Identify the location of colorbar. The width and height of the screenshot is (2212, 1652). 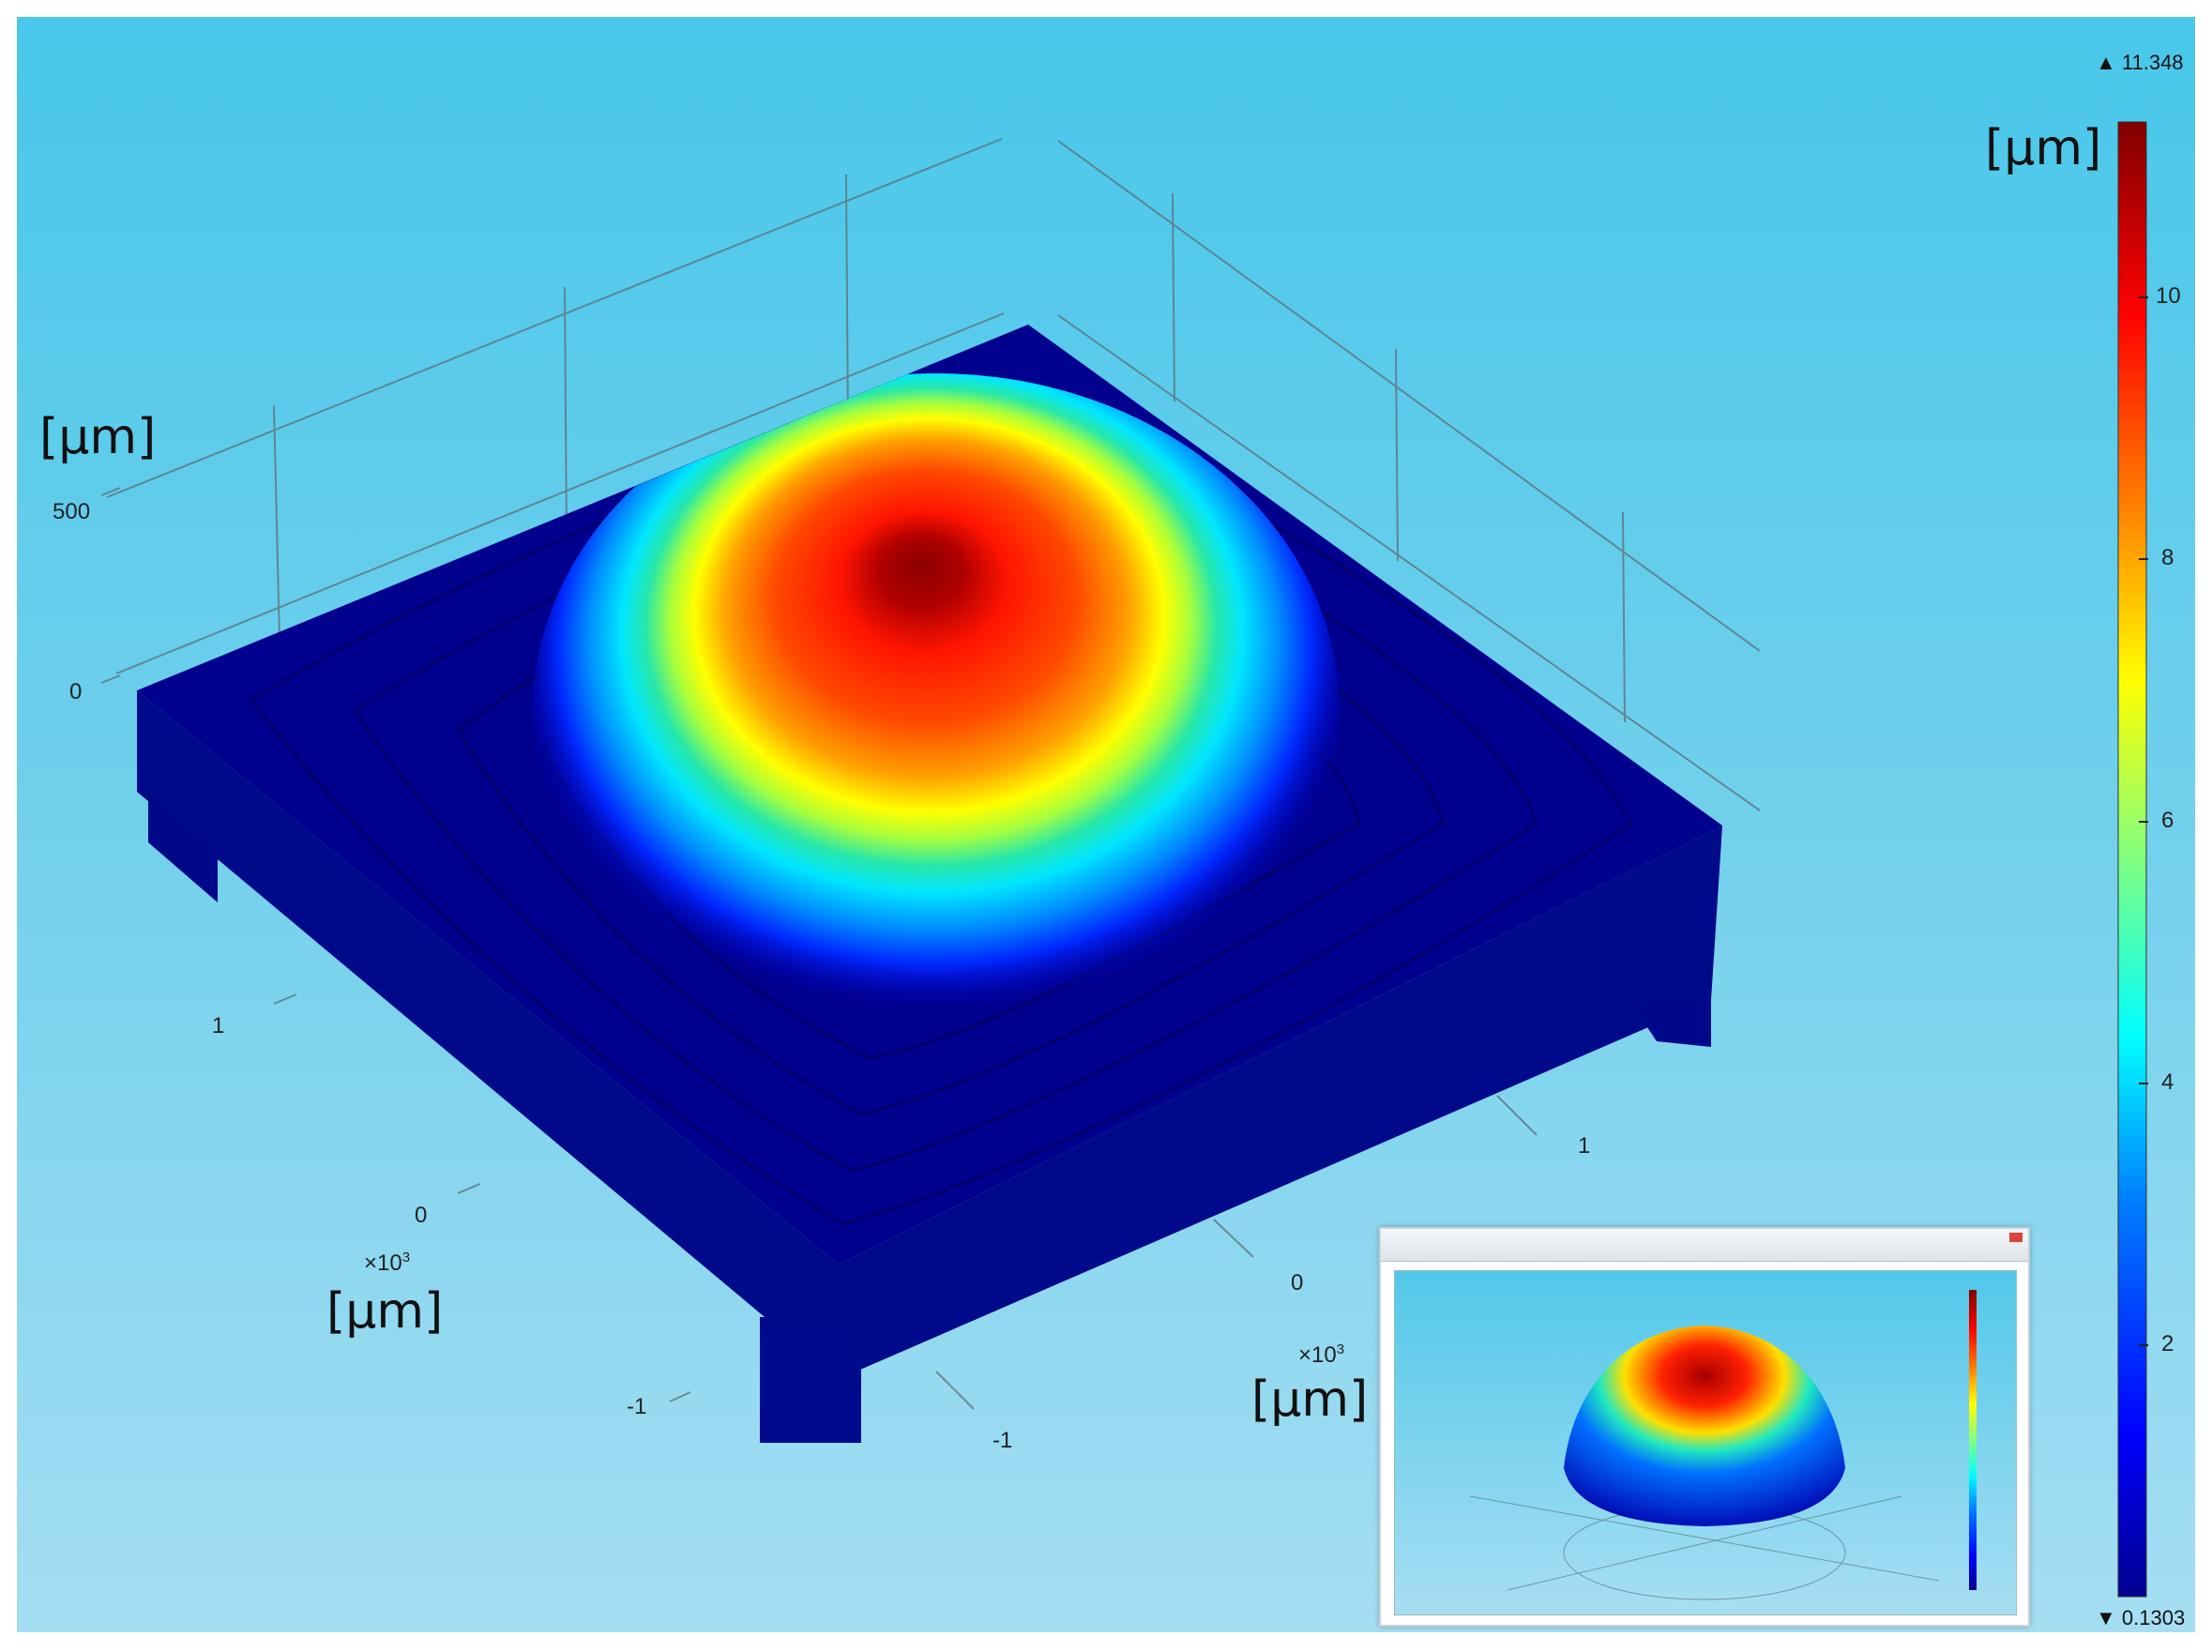
(2132, 859).